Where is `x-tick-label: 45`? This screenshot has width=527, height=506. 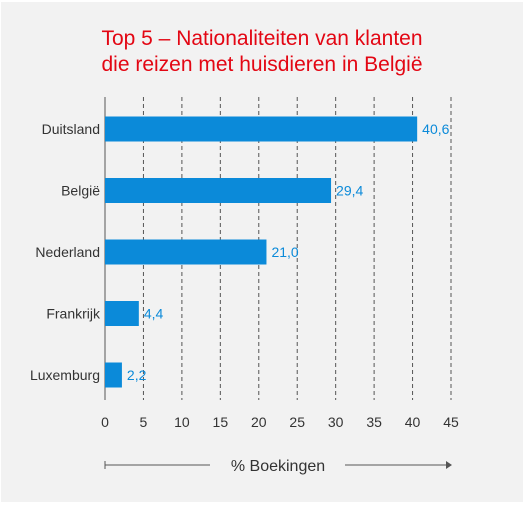
x-tick-label: 45 is located at coordinates (451, 422).